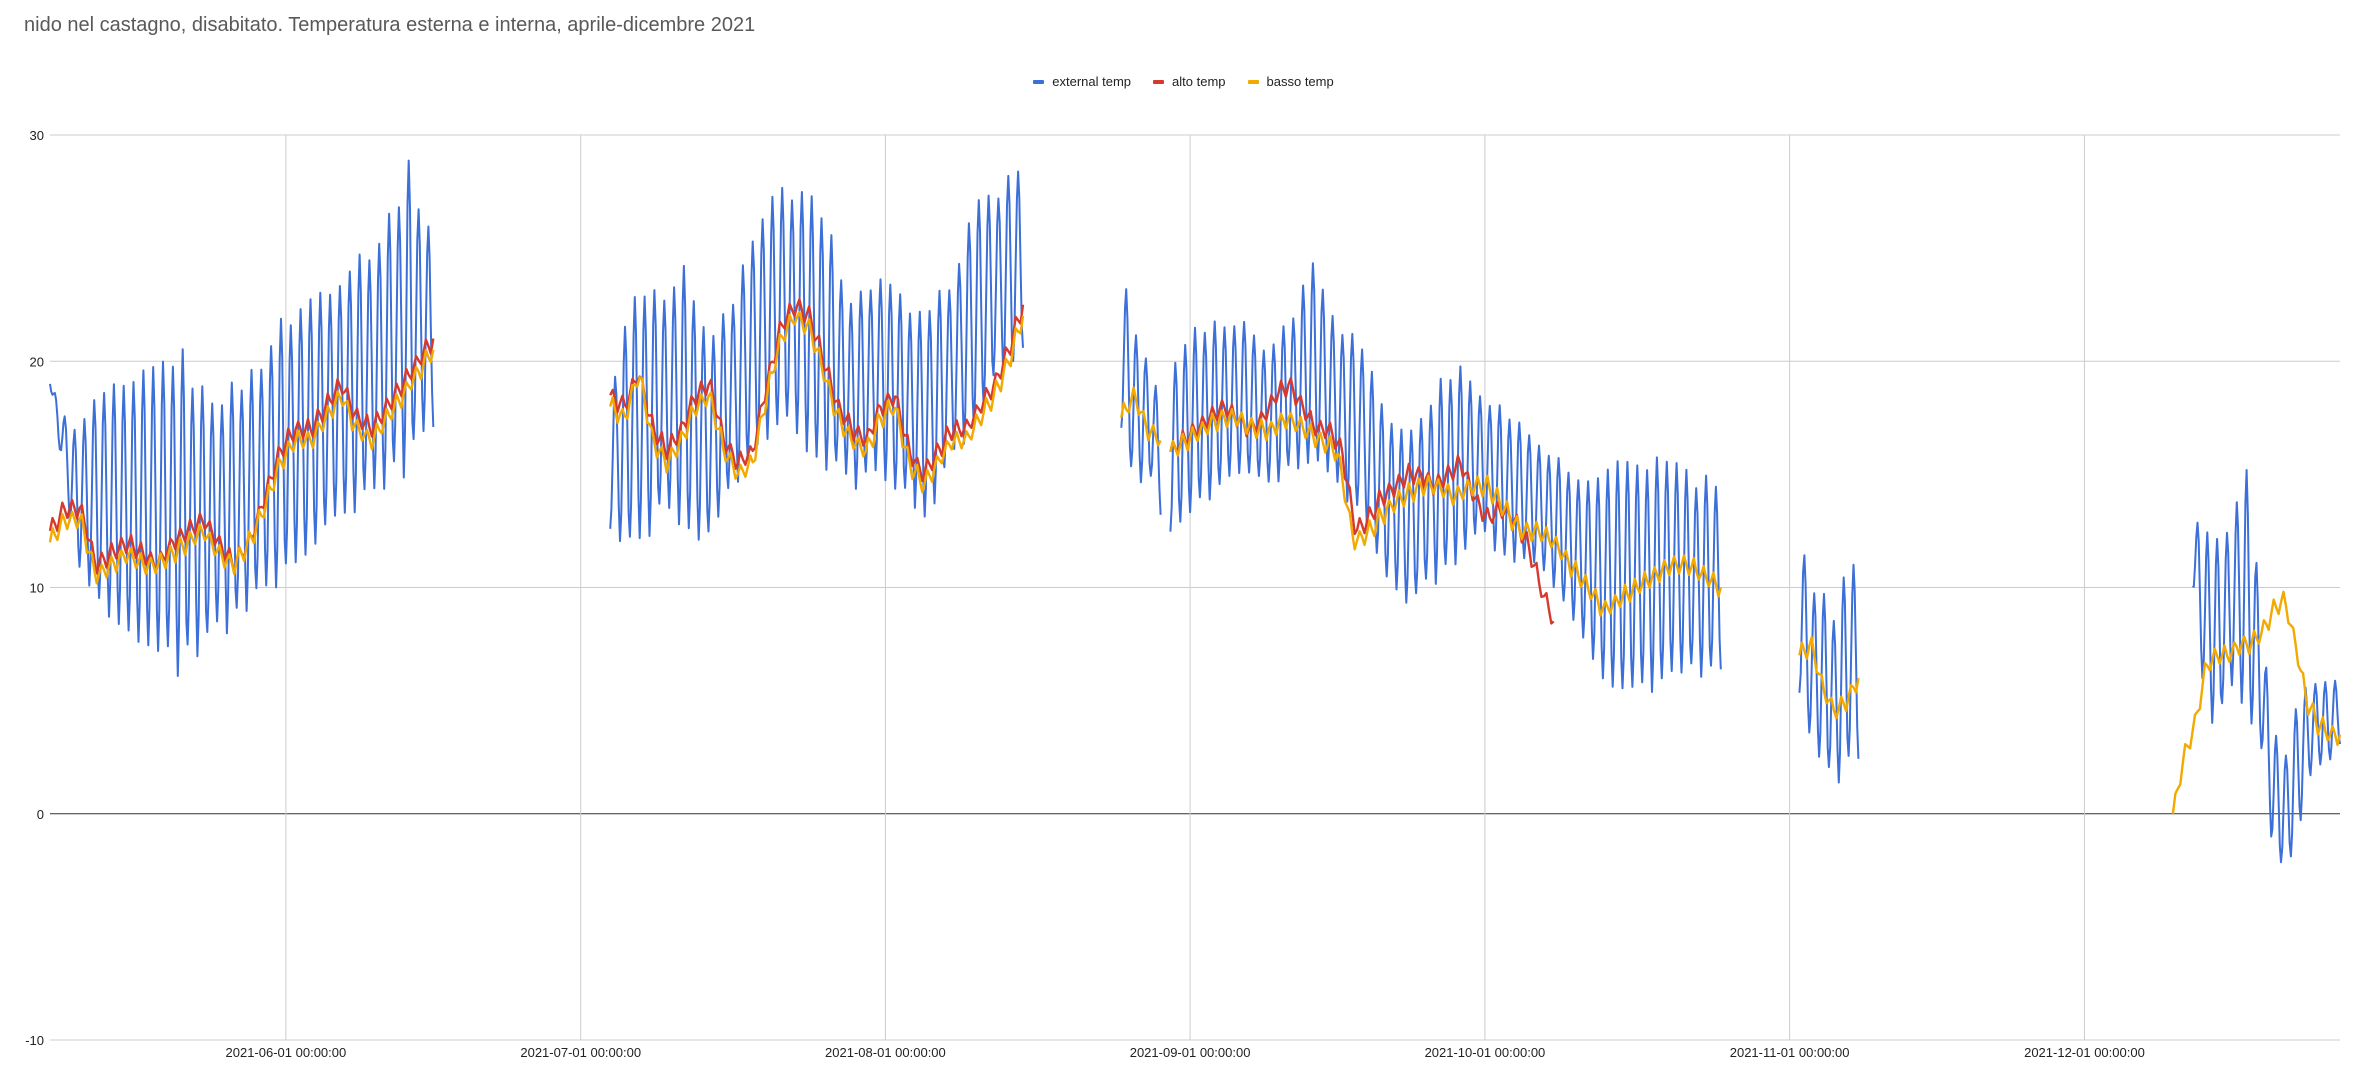 The width and height of the screenshot is (2367, 1084). What do you see at coordinates (1485, 1052) in the screenshot?
I see `x-tick-label: 2021-10-01 00:00:00` at bounding box center [1485, 1052].